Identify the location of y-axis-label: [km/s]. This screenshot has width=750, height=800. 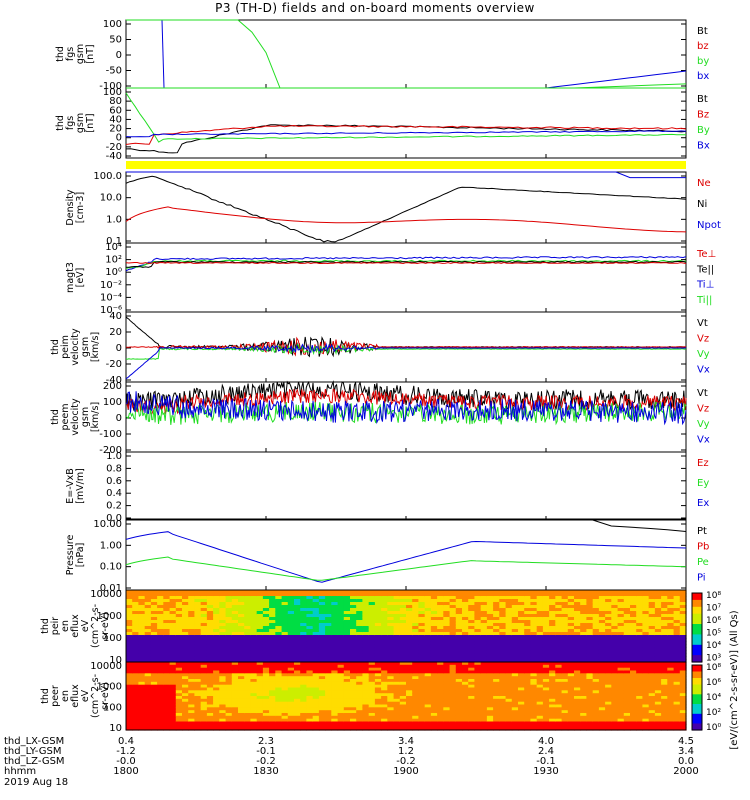
(95, 347).